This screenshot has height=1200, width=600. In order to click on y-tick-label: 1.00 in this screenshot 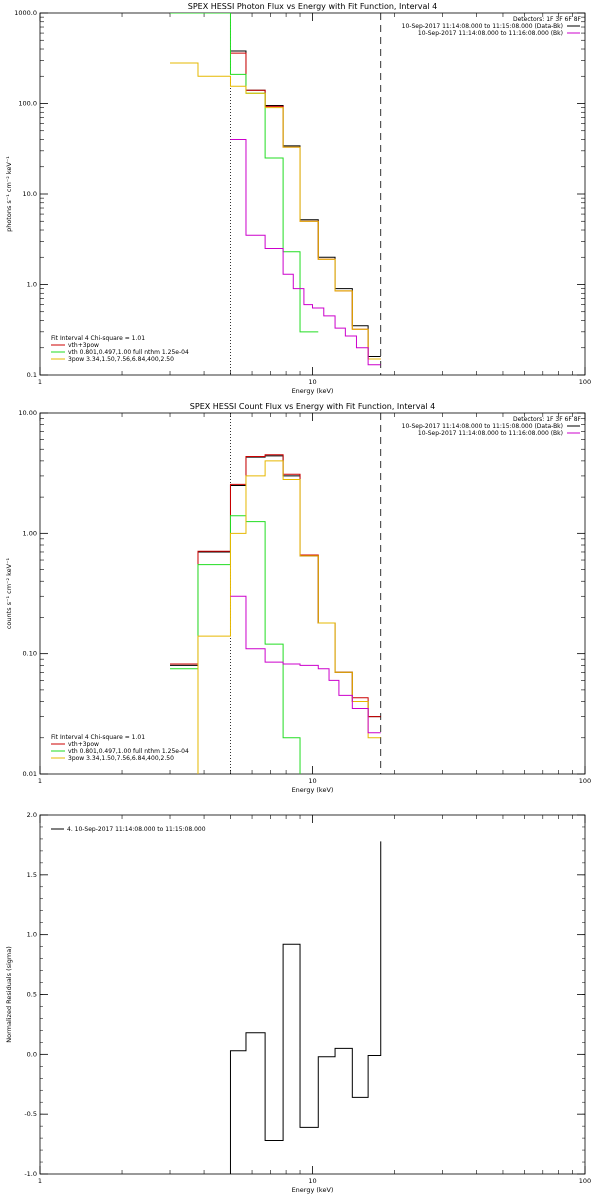, I will do `click(30, 533)`.